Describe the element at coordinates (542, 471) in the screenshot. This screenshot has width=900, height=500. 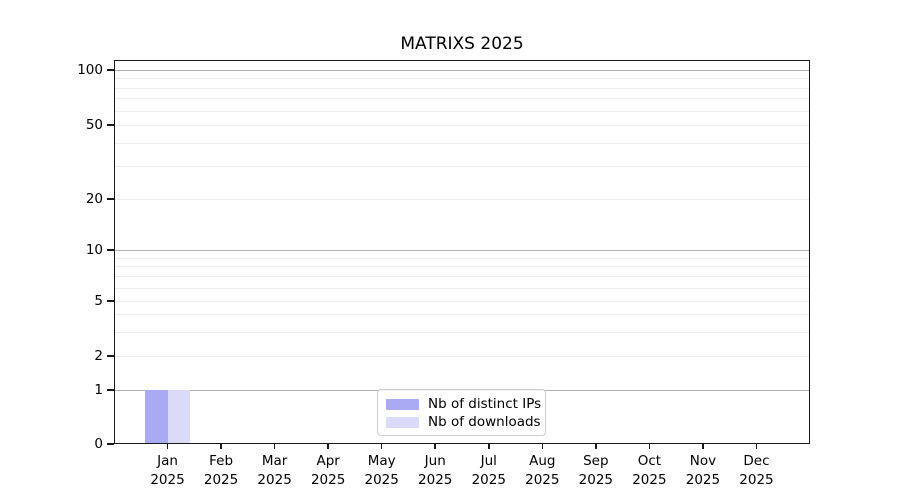
I see `x-tick-label: Aug 2025` at that location.